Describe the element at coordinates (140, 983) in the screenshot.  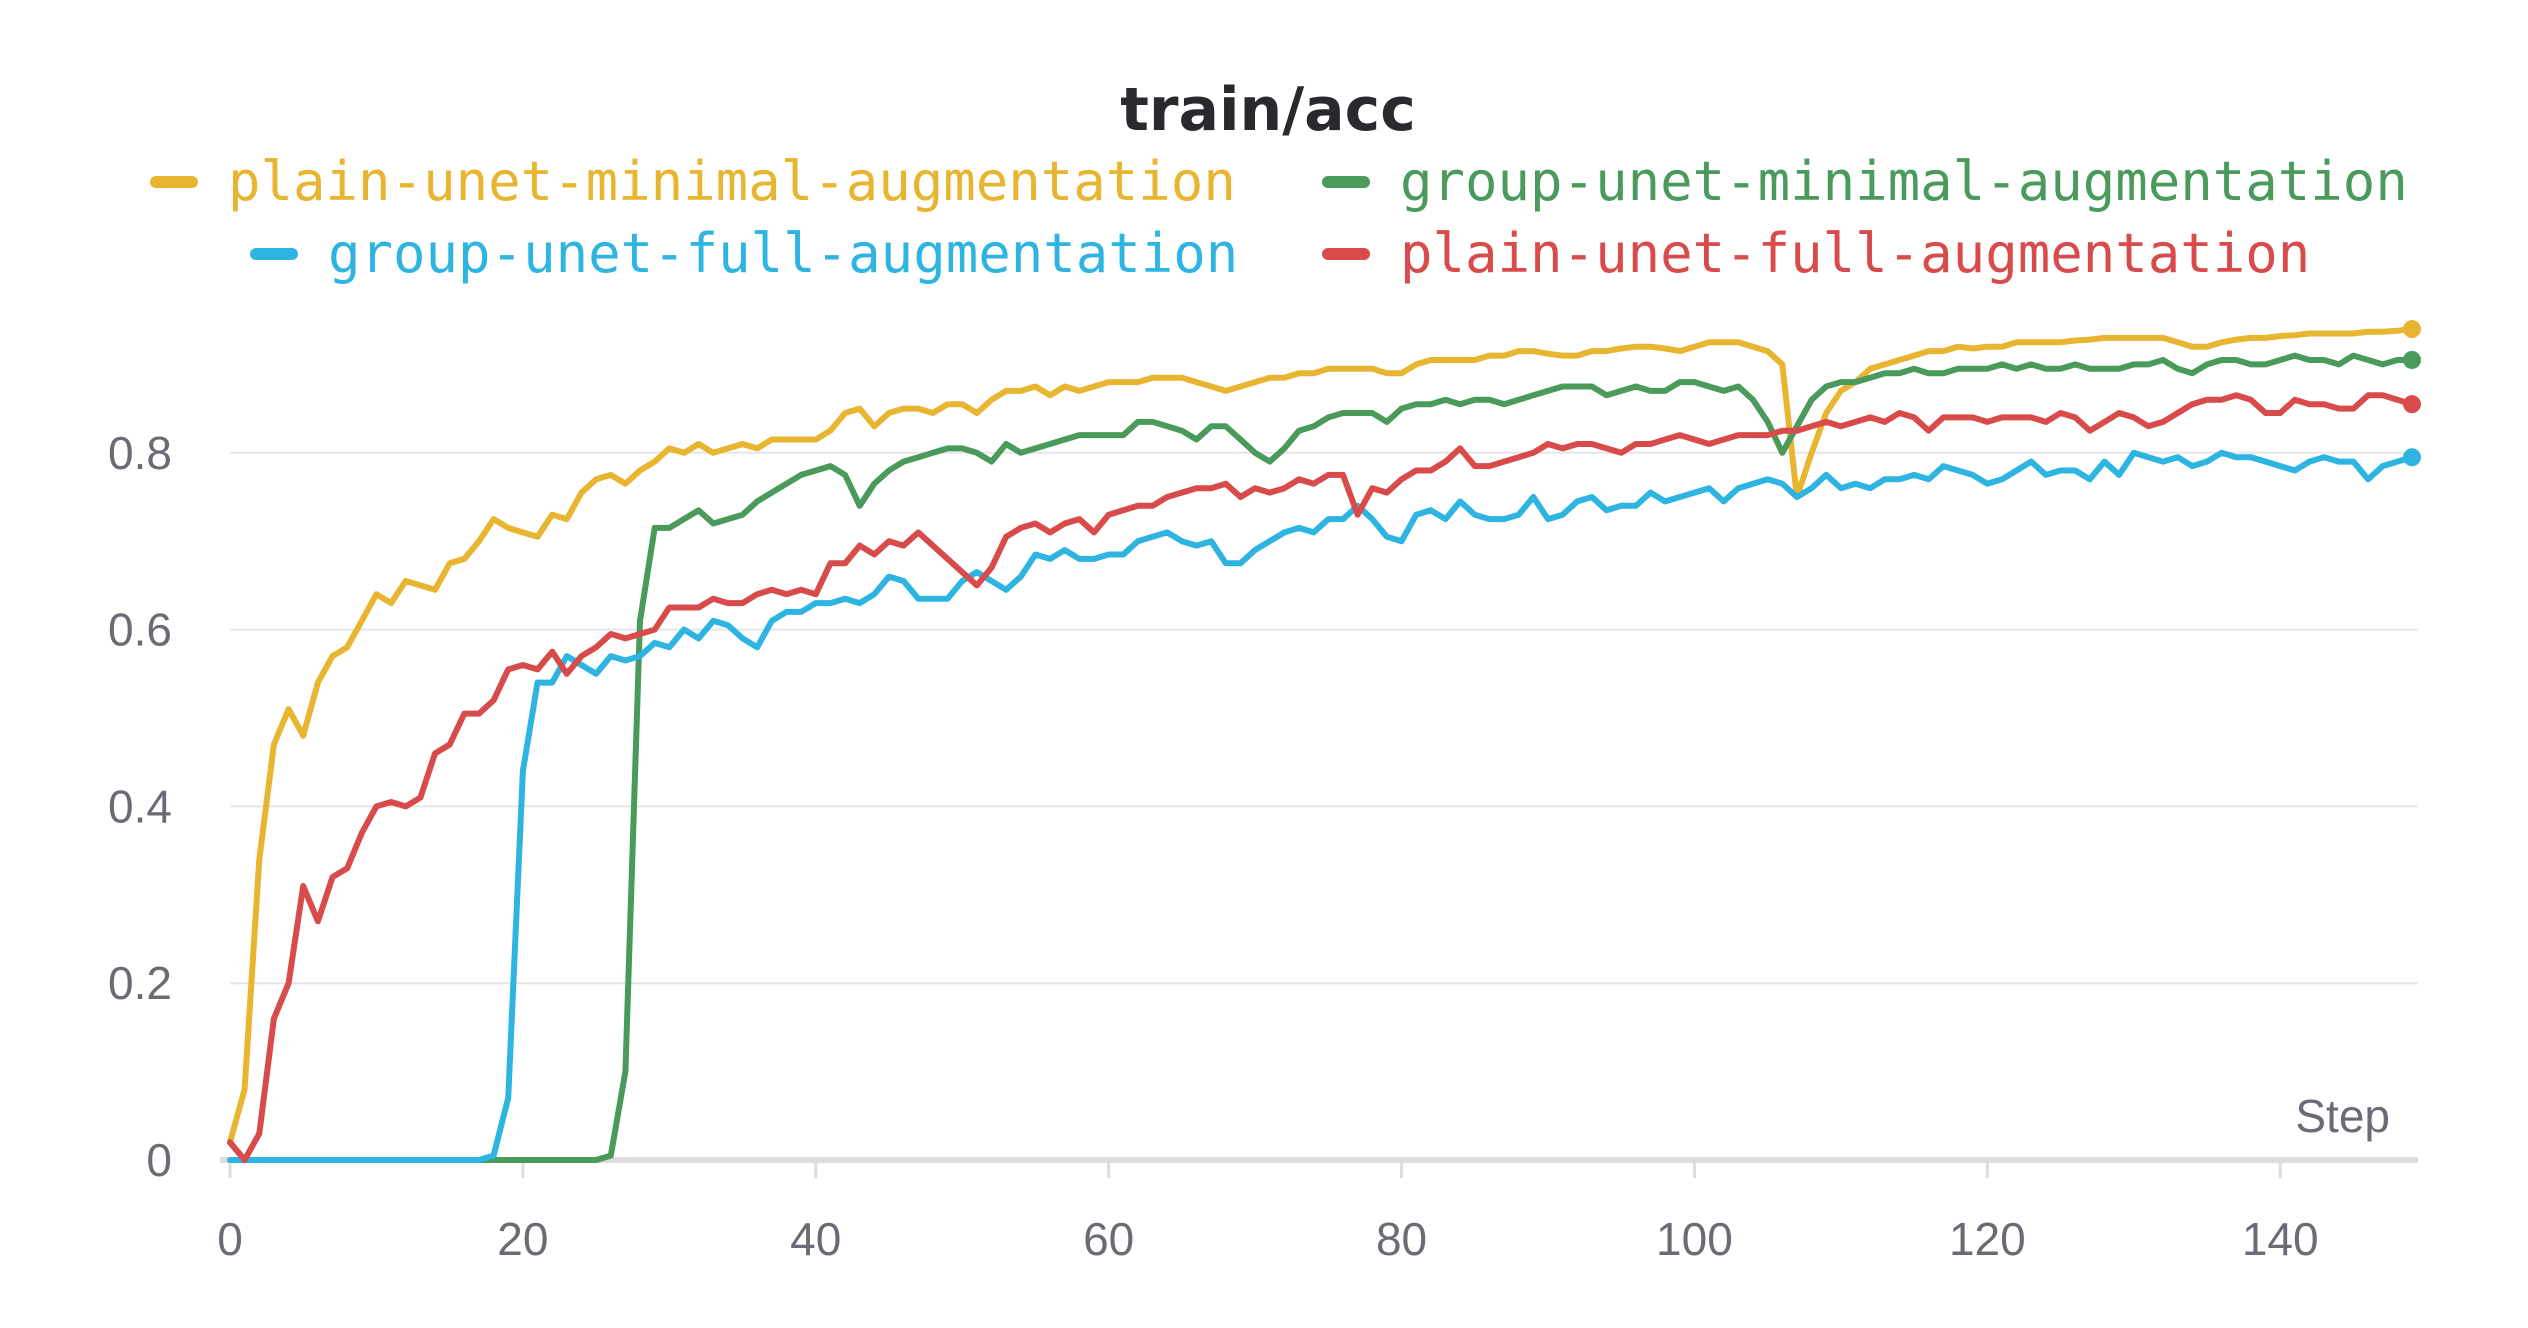
I see `y-tick-label: 0.2` at that location.